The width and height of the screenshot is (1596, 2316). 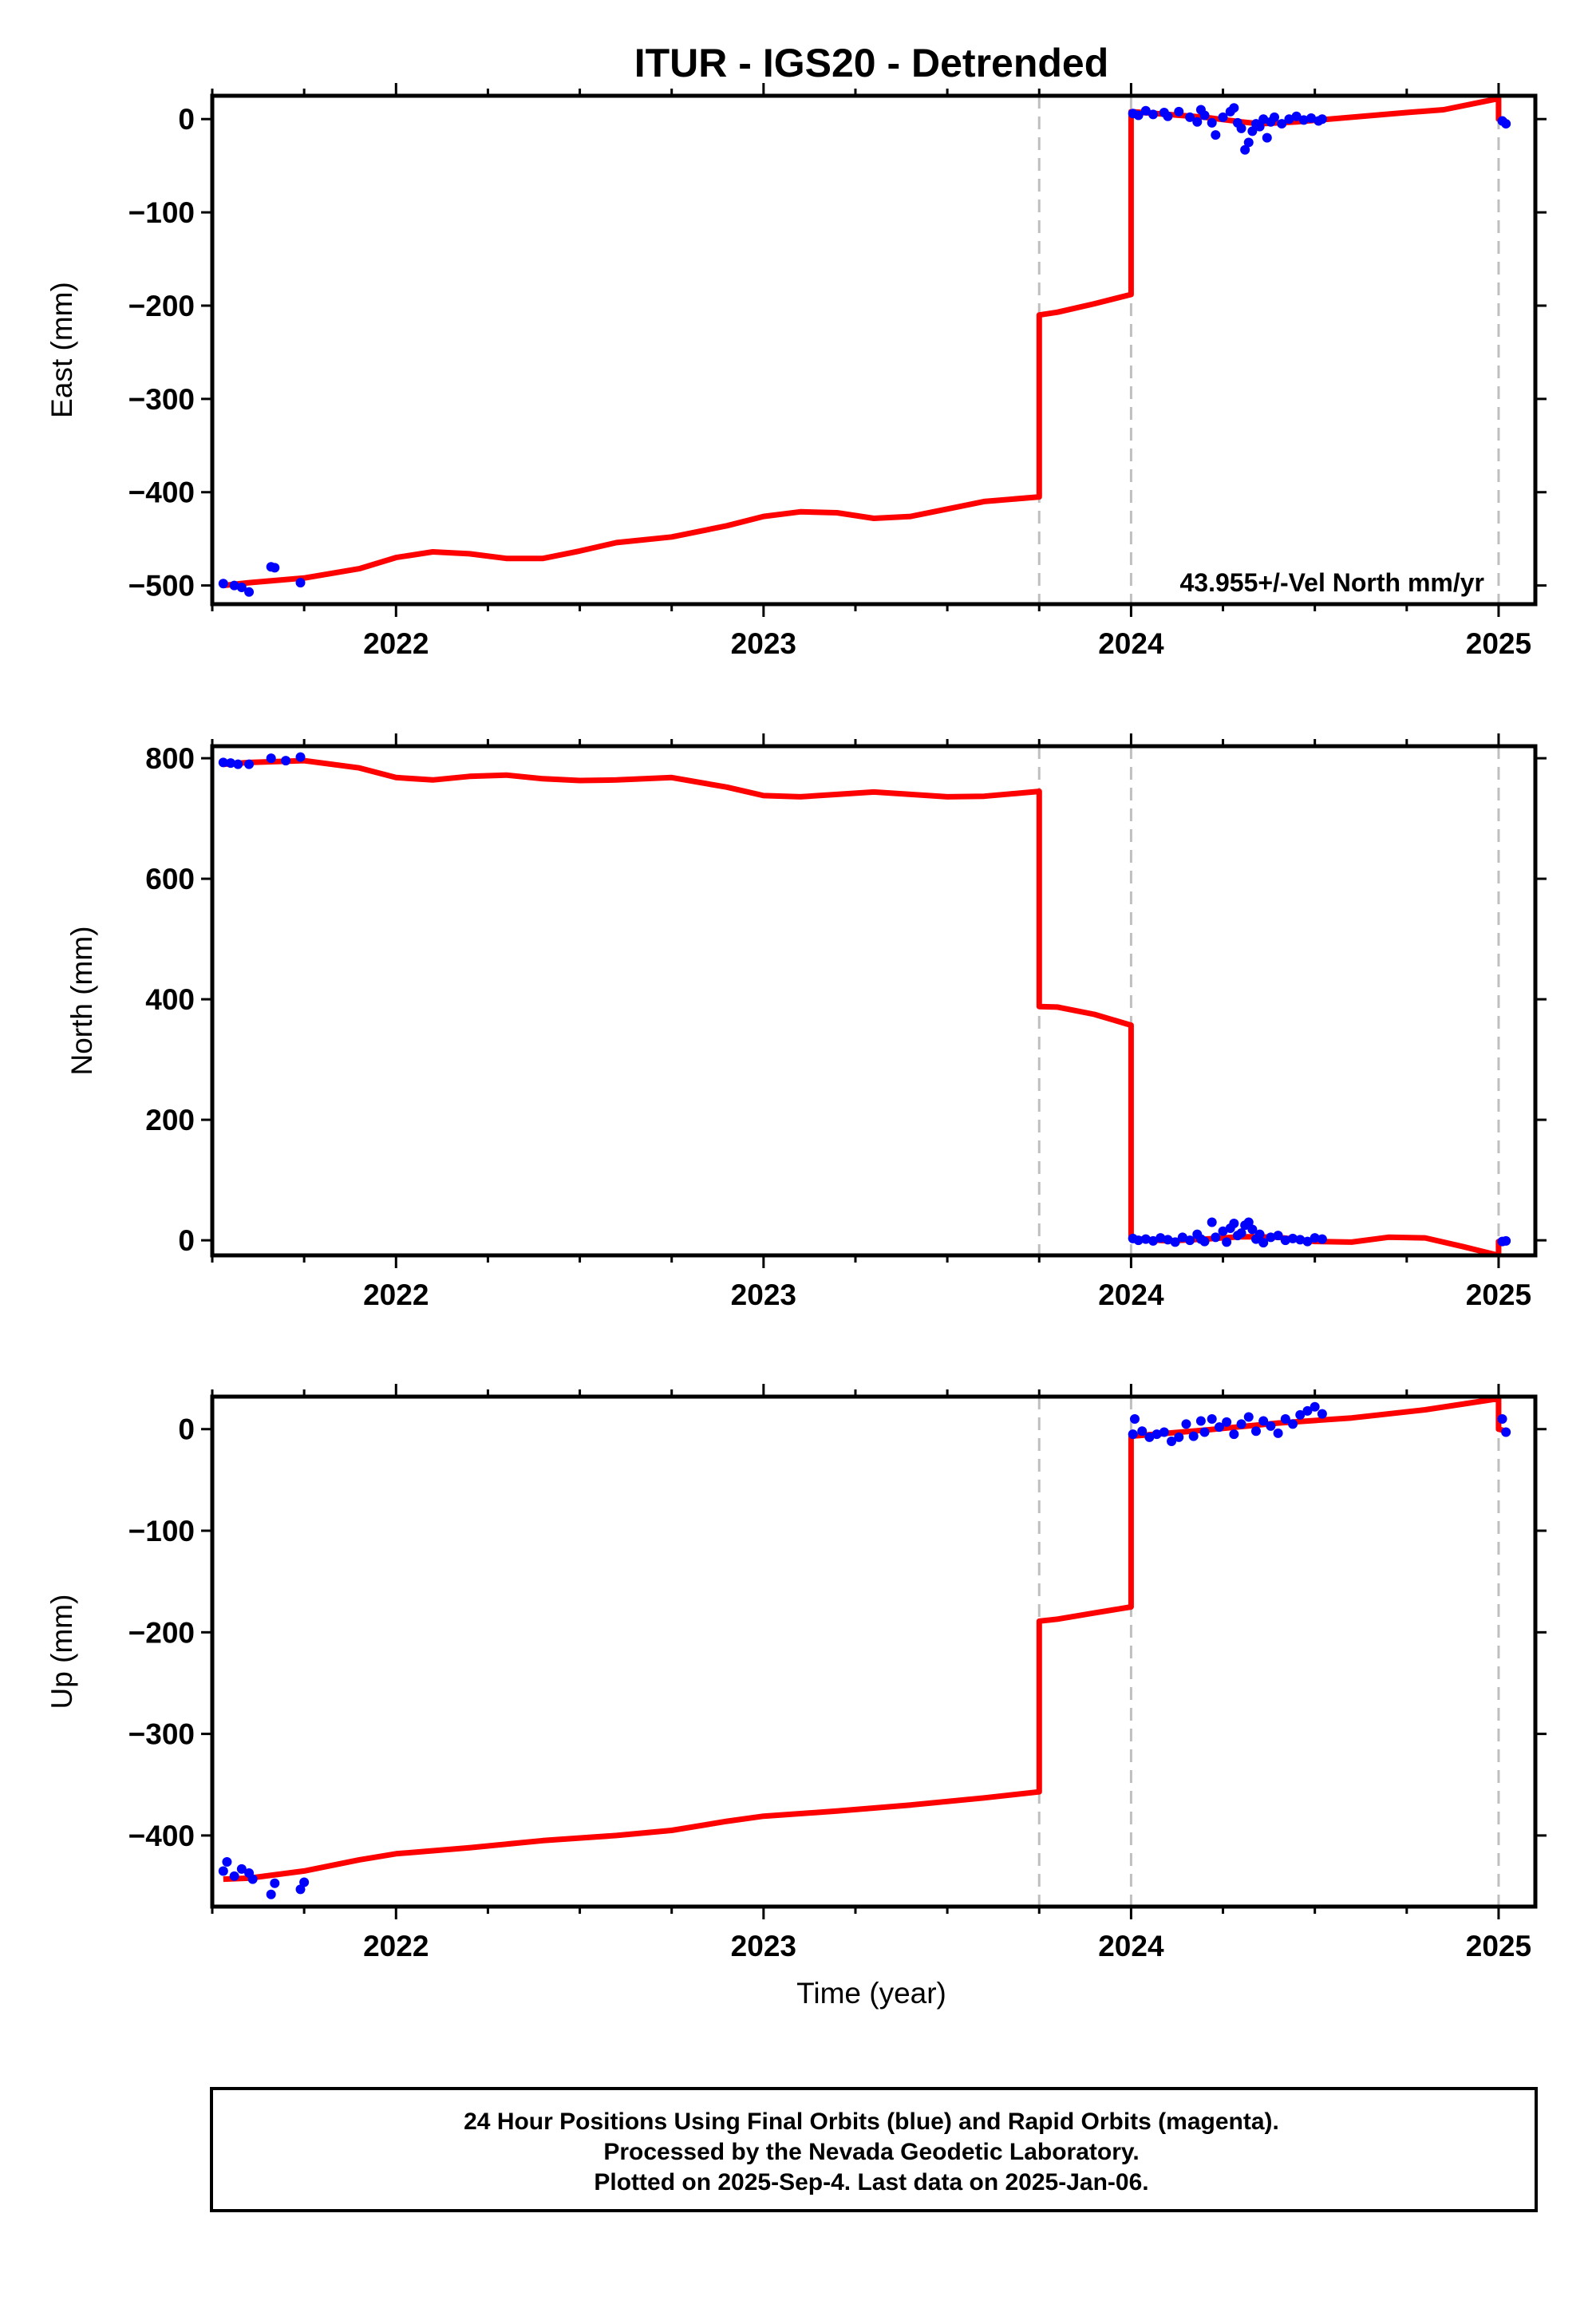 What do you see at coordinates (170, 879) in the screenshot?
I see `north-y-tick-label: 600` at bounding box center [170, 879].